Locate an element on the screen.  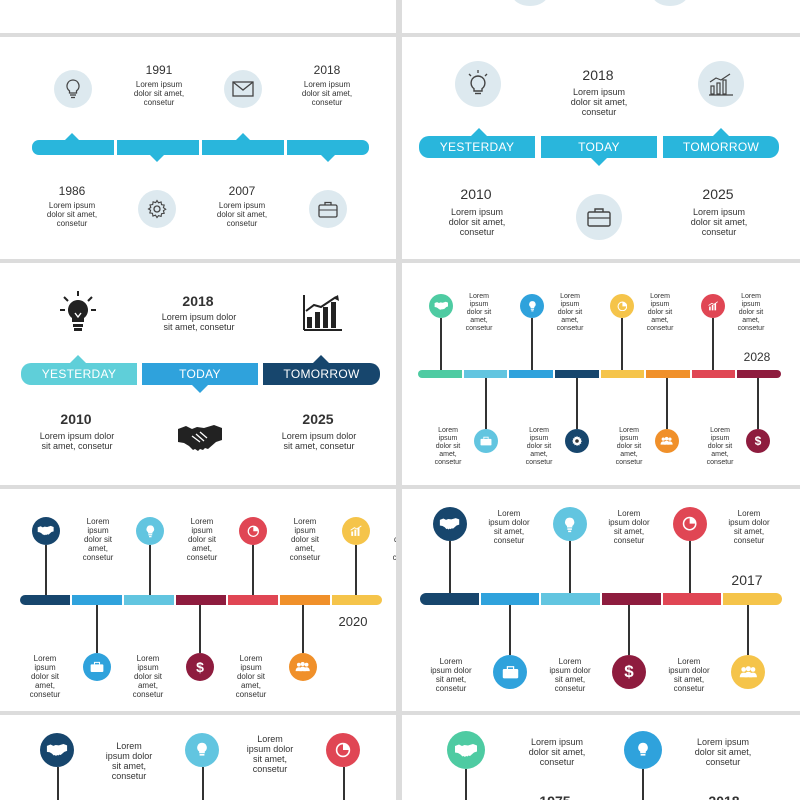
slide-thumbnail-top-left is located at coordinates (198, 16).